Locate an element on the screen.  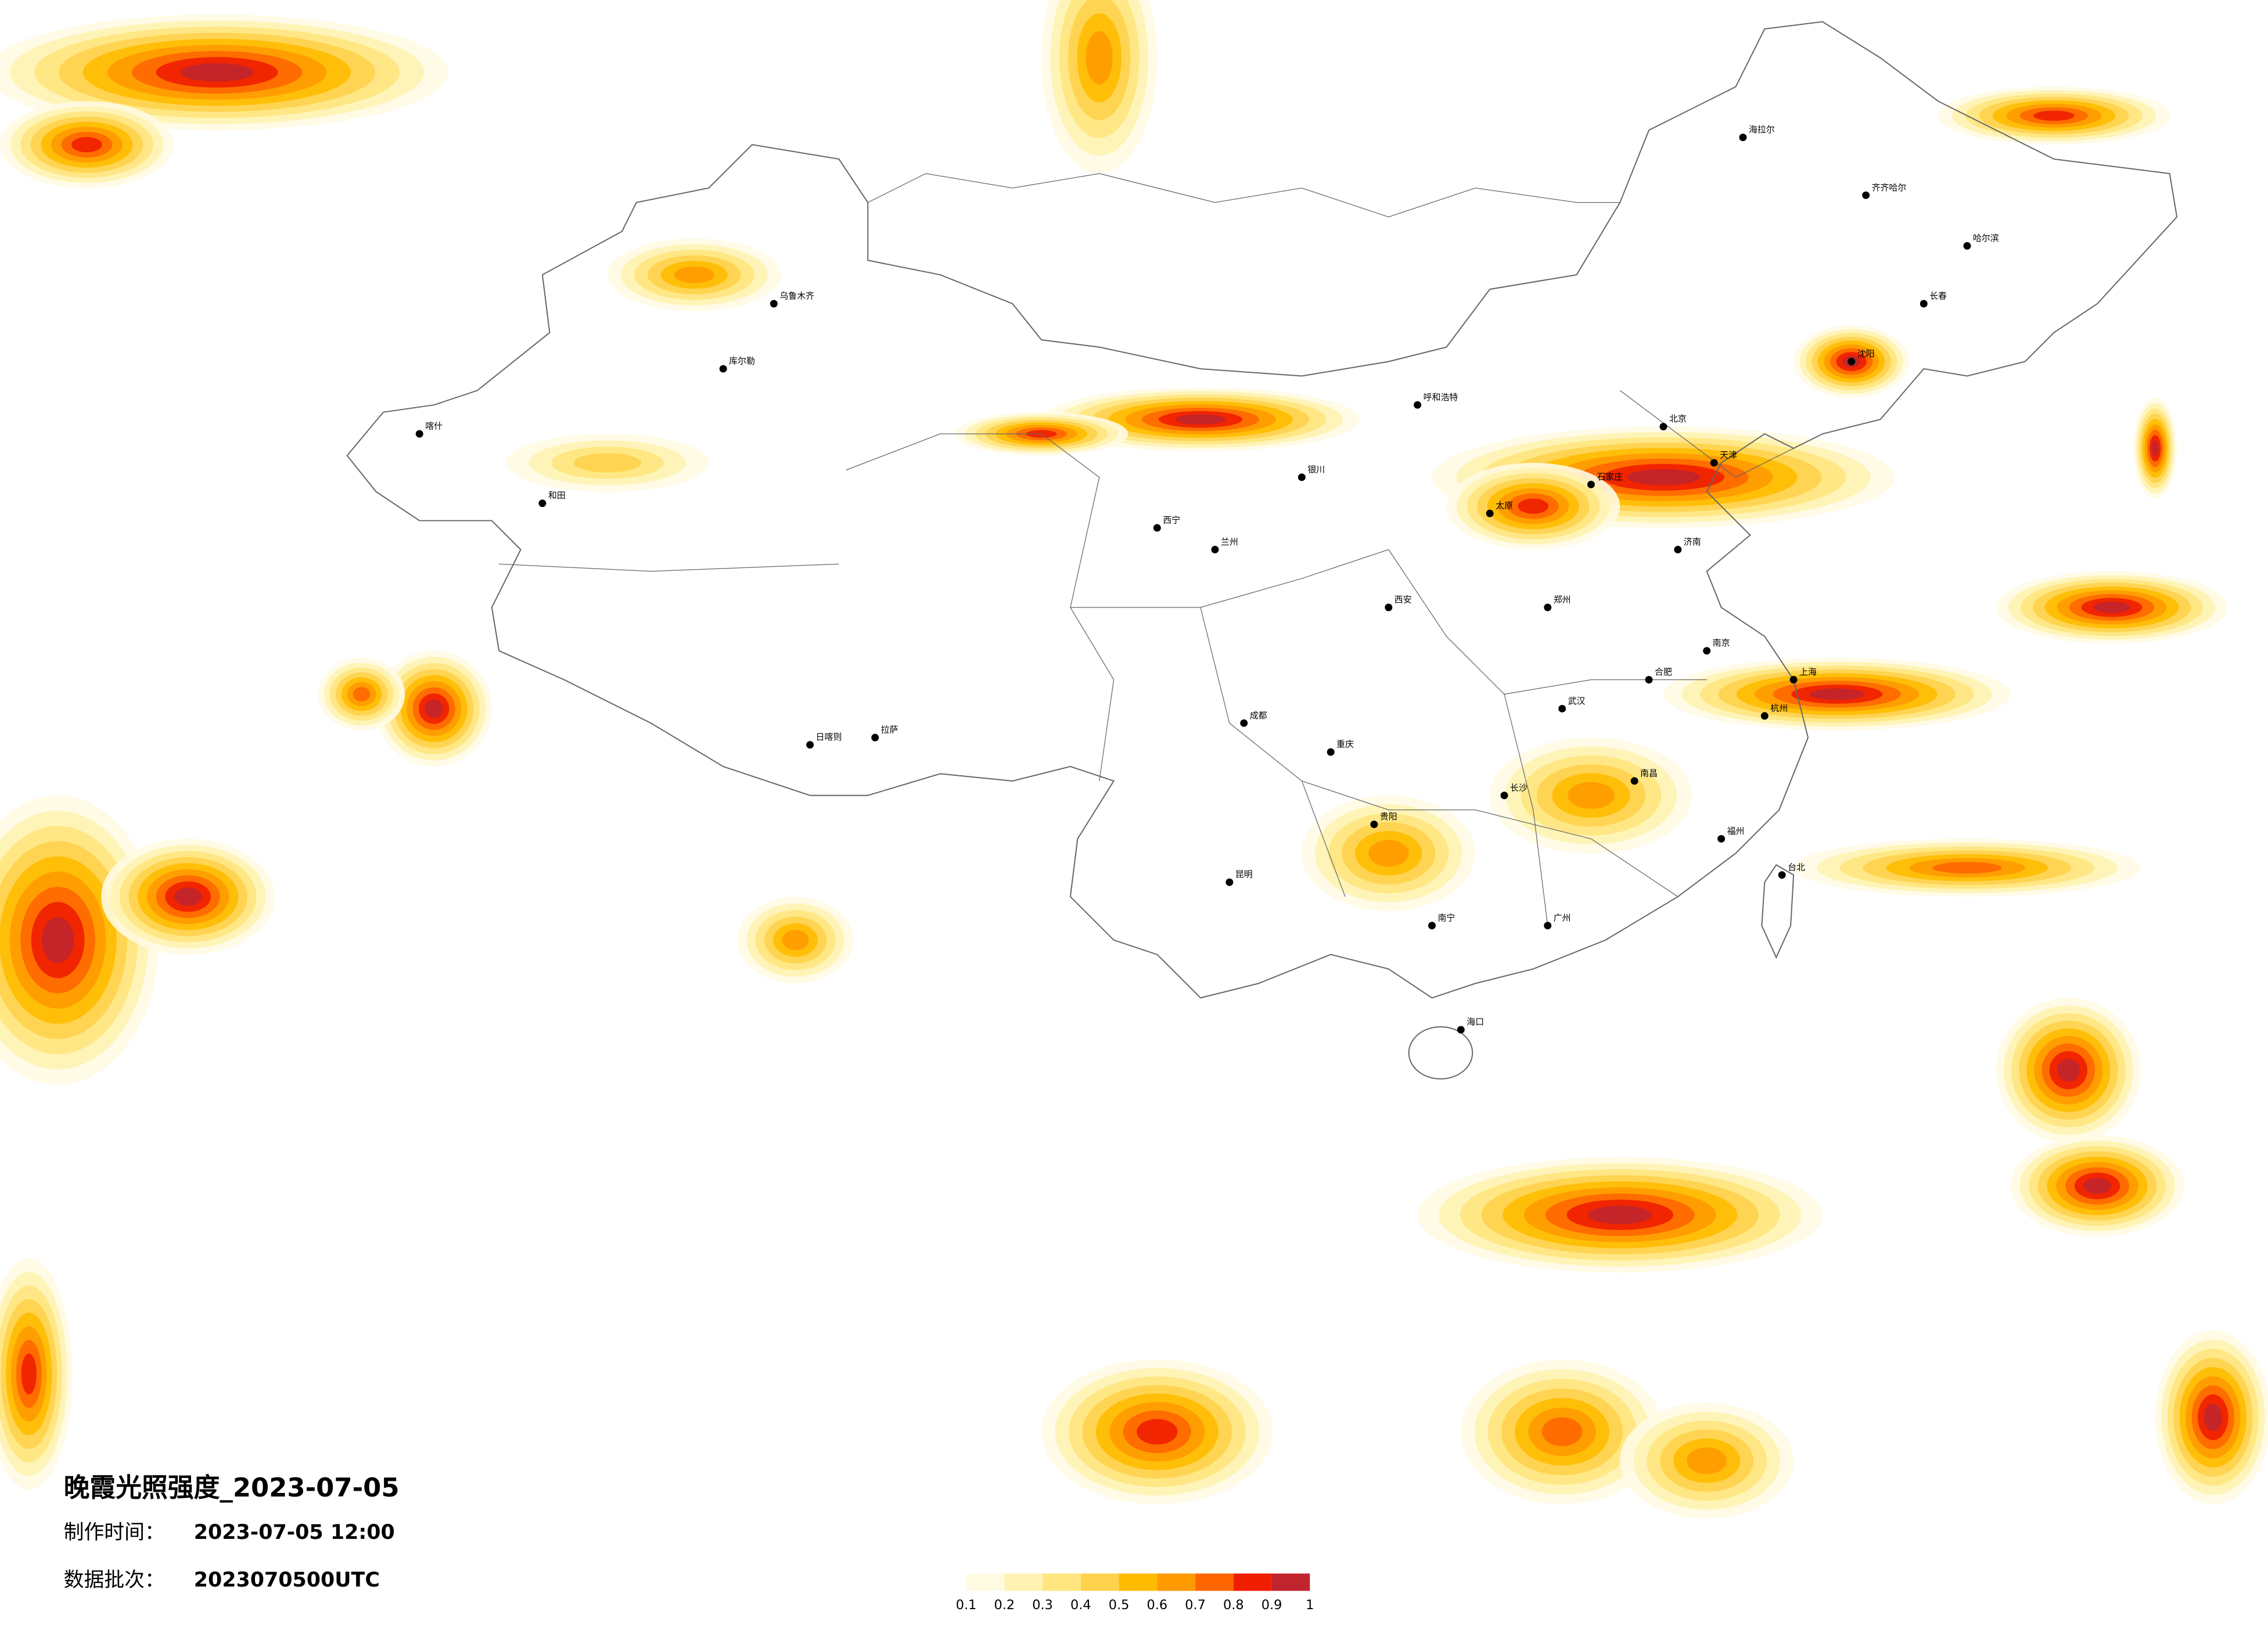
colorbar-tick-label: 0.3 is located at coordinates (1042, 1606).